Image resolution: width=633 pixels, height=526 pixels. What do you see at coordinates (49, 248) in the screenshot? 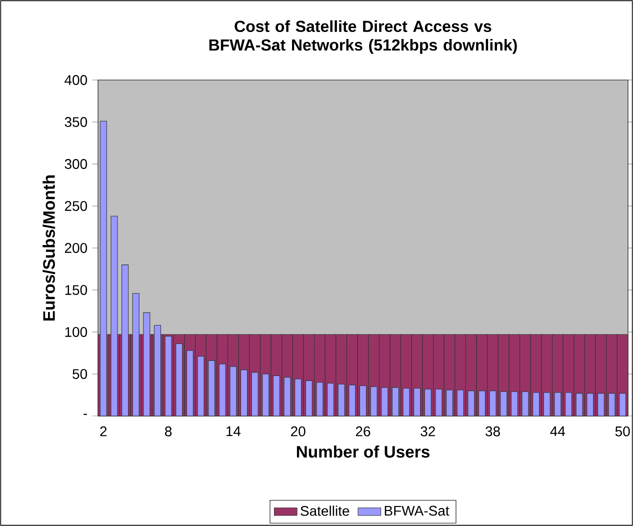
I see `y-axis-title: Euros/Subs/Month` at bounding box center [49, 248].